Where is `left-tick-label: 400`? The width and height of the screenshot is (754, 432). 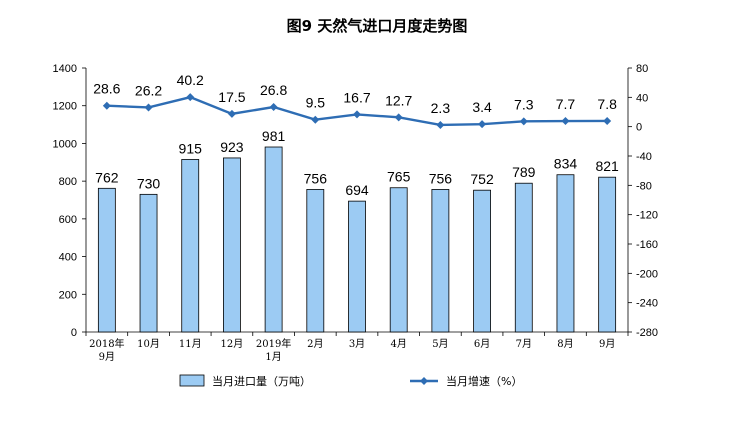 left-tick-label: 400 is located at coordinates (68, 258).